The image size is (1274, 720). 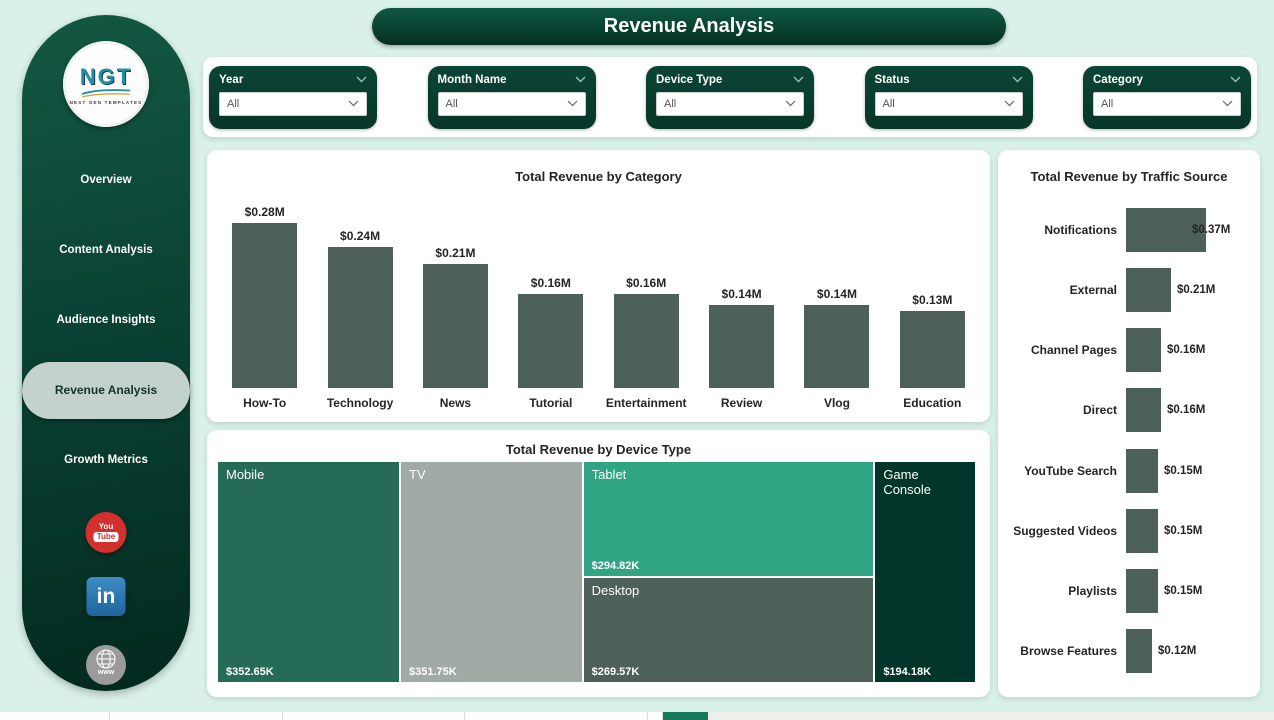 What do you see at coordinates (728, 519) in the screenshot?
I see `treemap-cell-tablet: Tablet $294.82K` at bounding box center [728, 519].